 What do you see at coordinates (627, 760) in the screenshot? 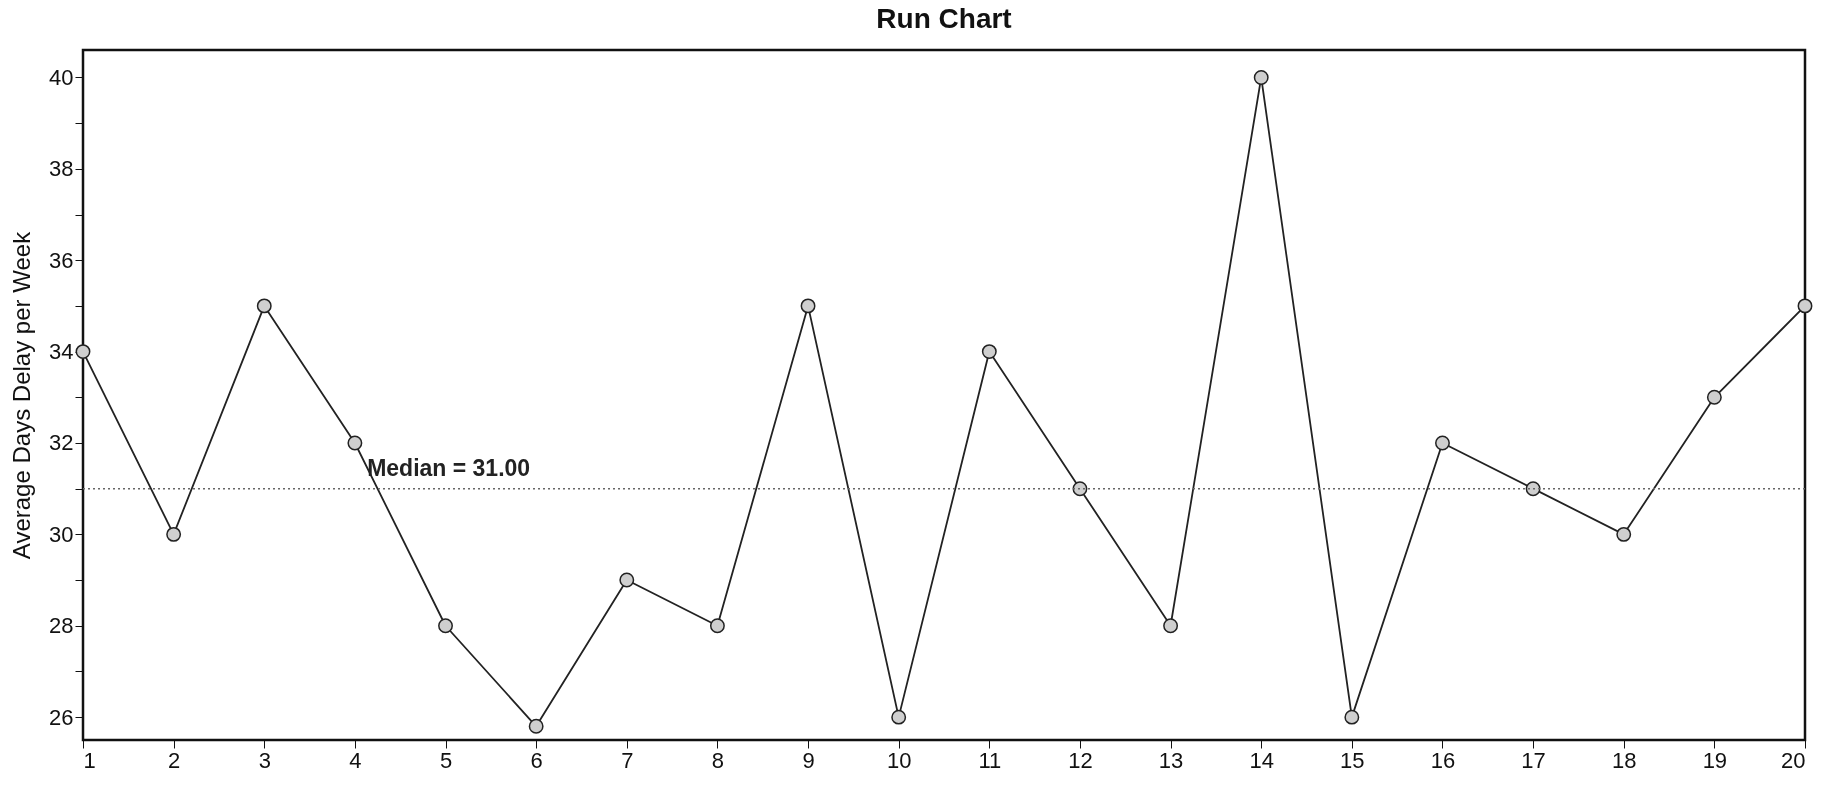
I see `x-tick-label: 7` at bounding box center [627, 760].